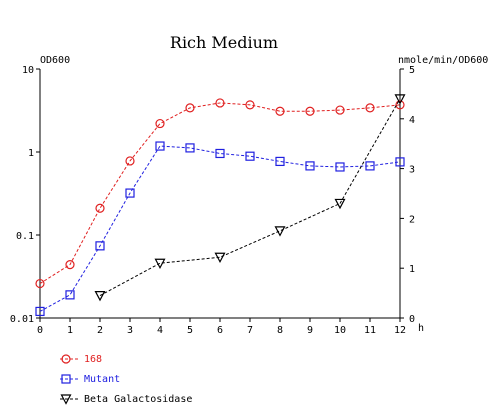 The image size is (490, 405). Describe the element at coordinates (102, 379) in the screenshot. I see `legend-label: Mutant` at that location.